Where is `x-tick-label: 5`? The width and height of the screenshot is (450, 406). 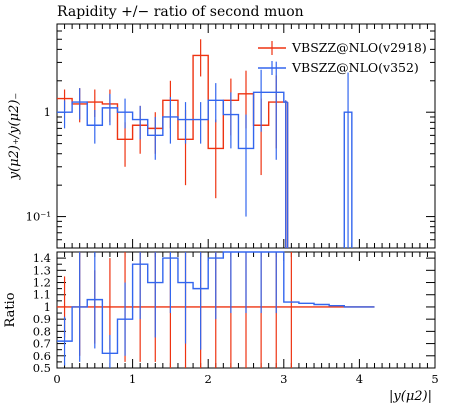
x-tick-label: 5 is located at coordinates (434, 379).